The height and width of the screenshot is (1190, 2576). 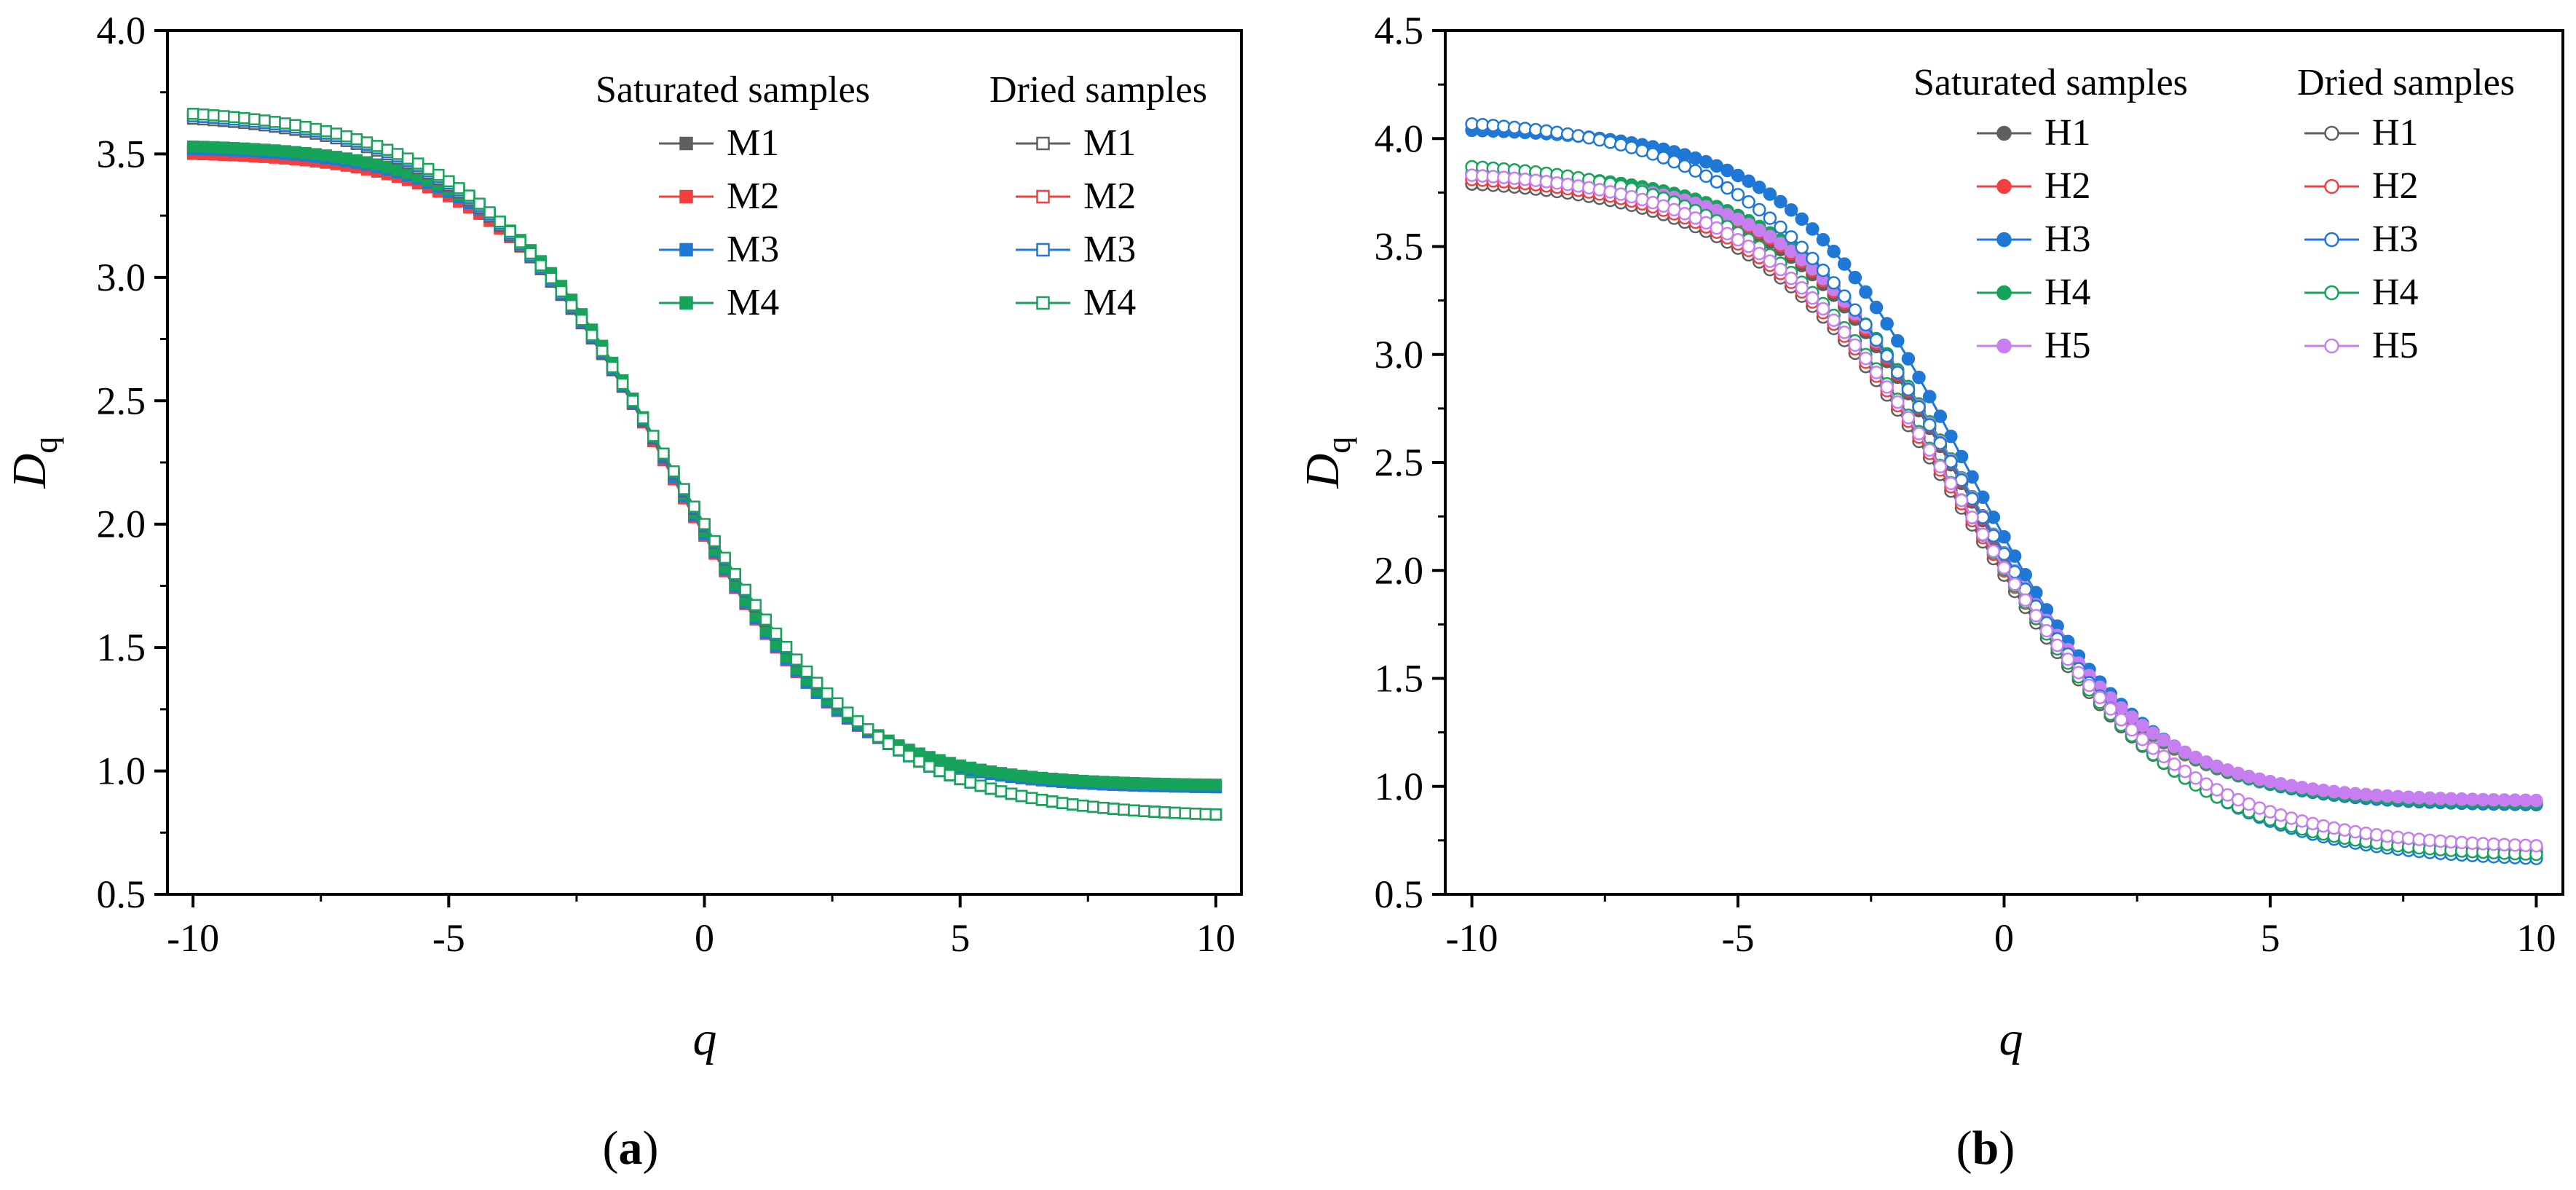 What do you see at coordinates (449, 938) in the screenshot?
I see `x-tick-label: -5` at bounding box center [449, 938].